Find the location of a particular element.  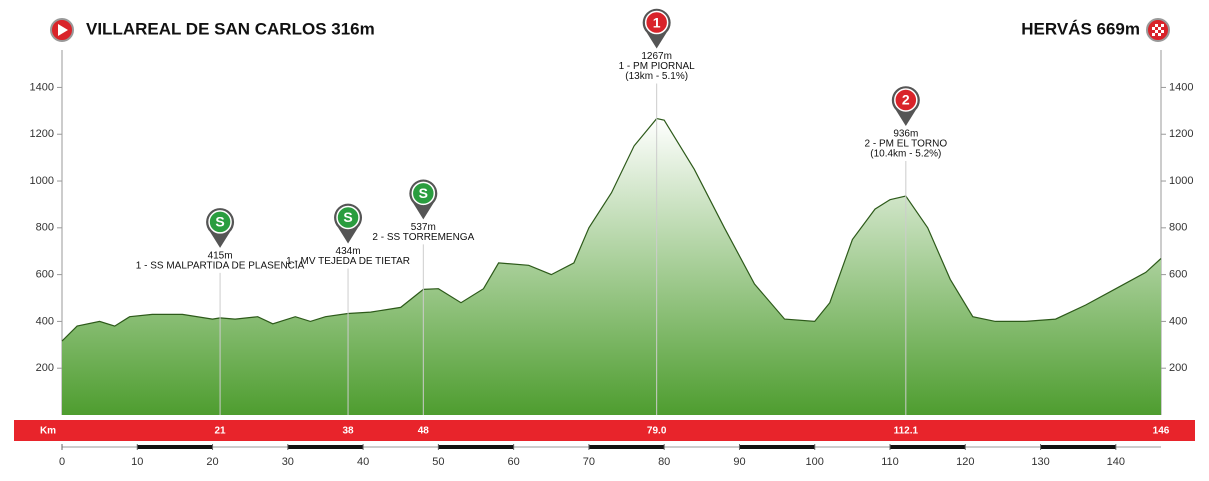

pin-icon: 2 is located at coordinates (906, 100).